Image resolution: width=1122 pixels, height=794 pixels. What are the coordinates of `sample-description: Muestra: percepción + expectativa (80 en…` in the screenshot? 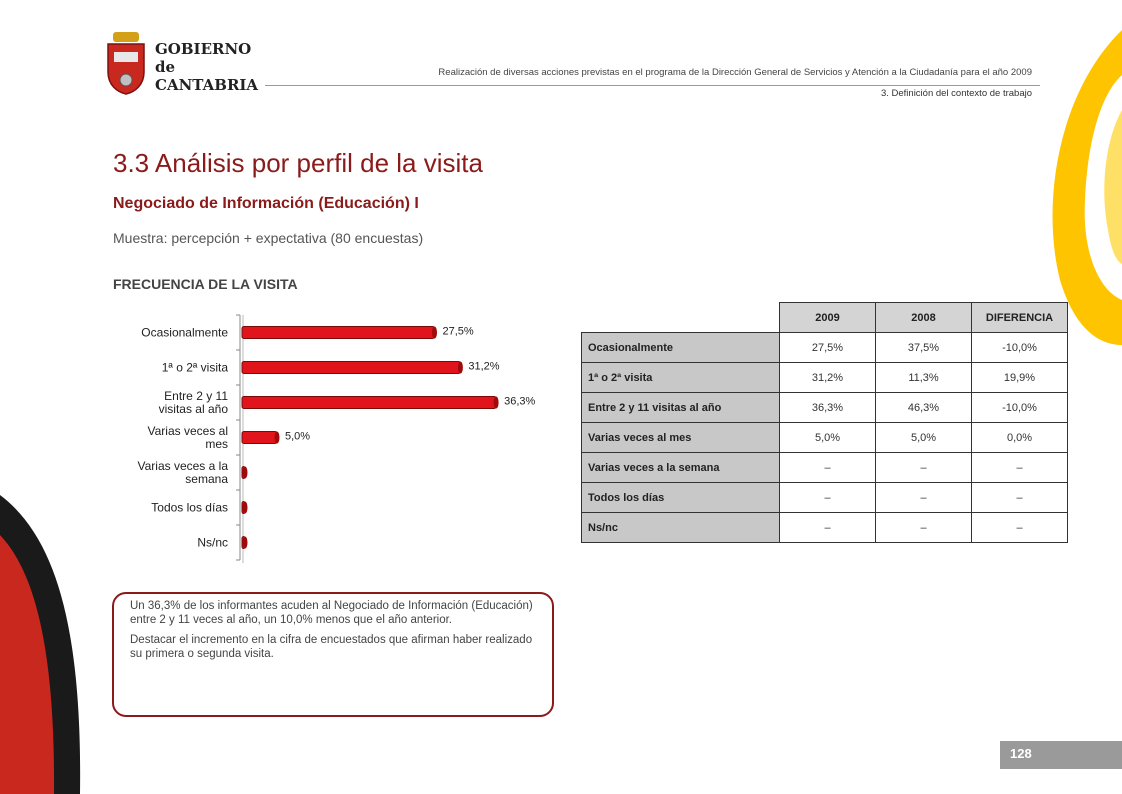 It's located at (268, 238).